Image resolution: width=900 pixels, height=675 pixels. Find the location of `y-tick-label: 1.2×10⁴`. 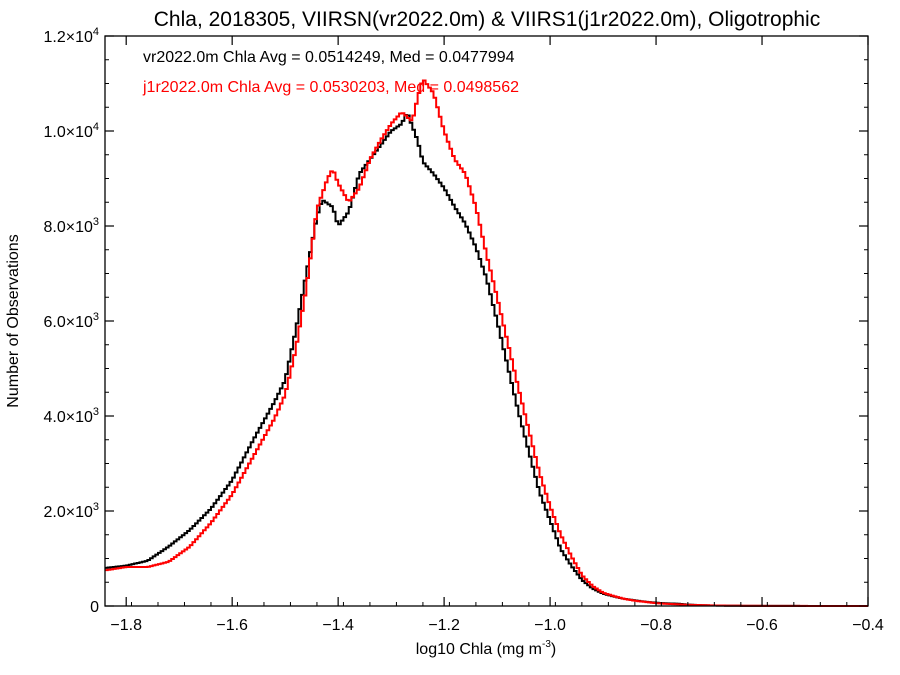

y-tick-label: 1.2×10⁴ is located at coordinates (71, 36).